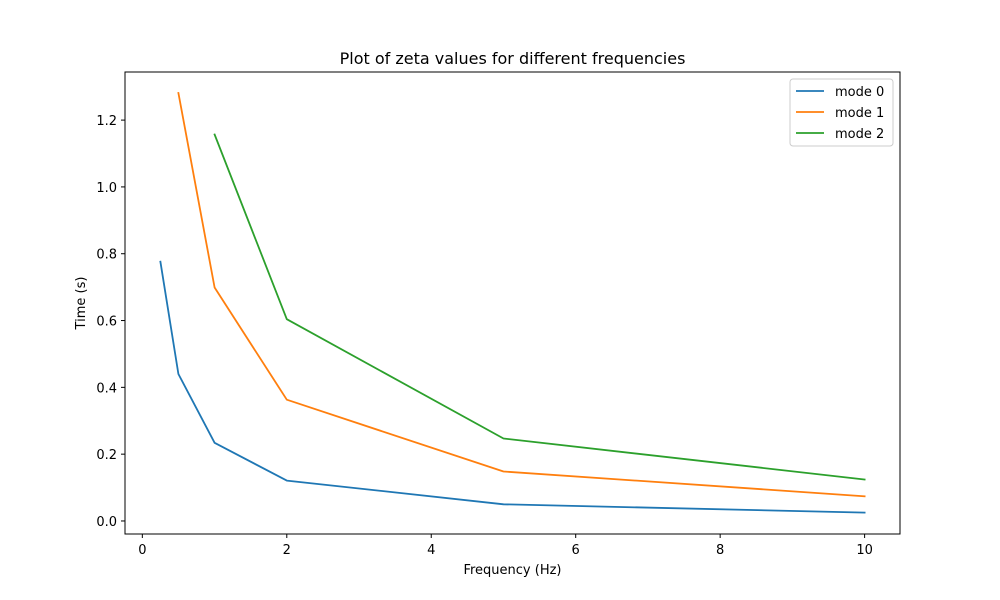 This screenshot has height=600, width=1000. Describe the element at coordinates (106, 455) in the screenshot. I see `y-tick-label: 0.2` at that location.